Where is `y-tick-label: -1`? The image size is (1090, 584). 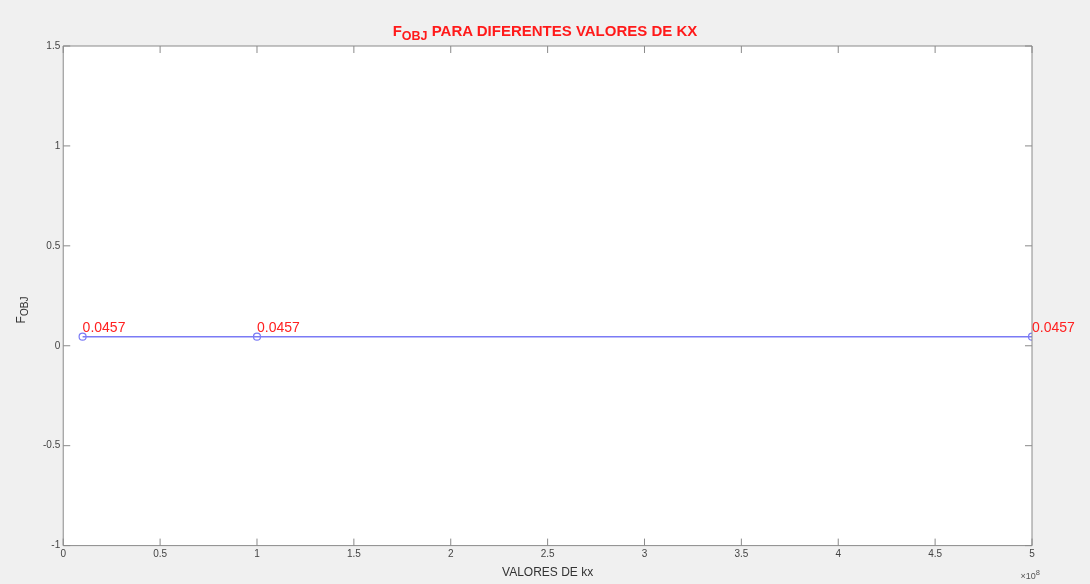
y-tick-label: -1 is located at coordinates (56, 545).